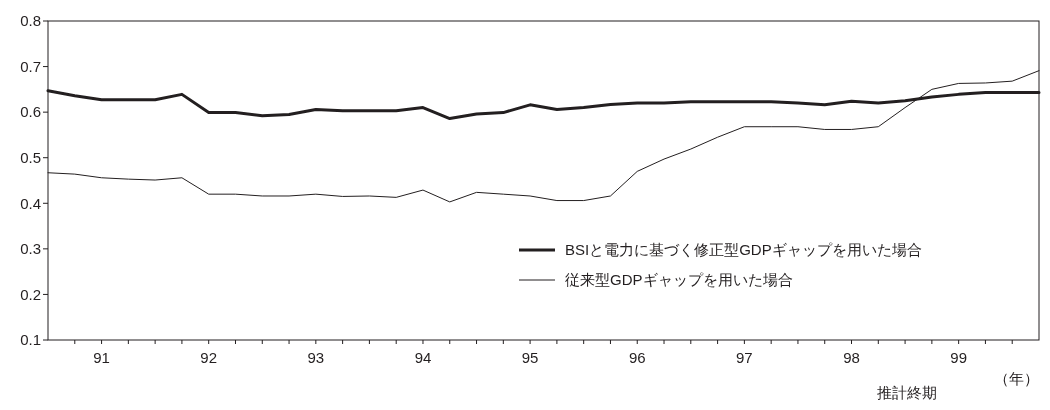 The image size is (1050, 410). What do you see at coordinates (101, 357) in the screenshot?
I see `x-tick-label: 91` at bounding box center [101, 357].